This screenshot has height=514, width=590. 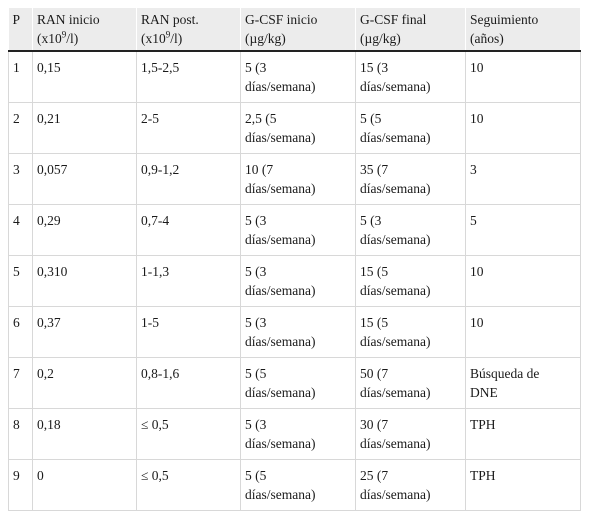 What do you see at coordinates (484, 392) in the screenshot?
I see `cell-seguimiento-line2: DNE` at bounding box center [484, 392].